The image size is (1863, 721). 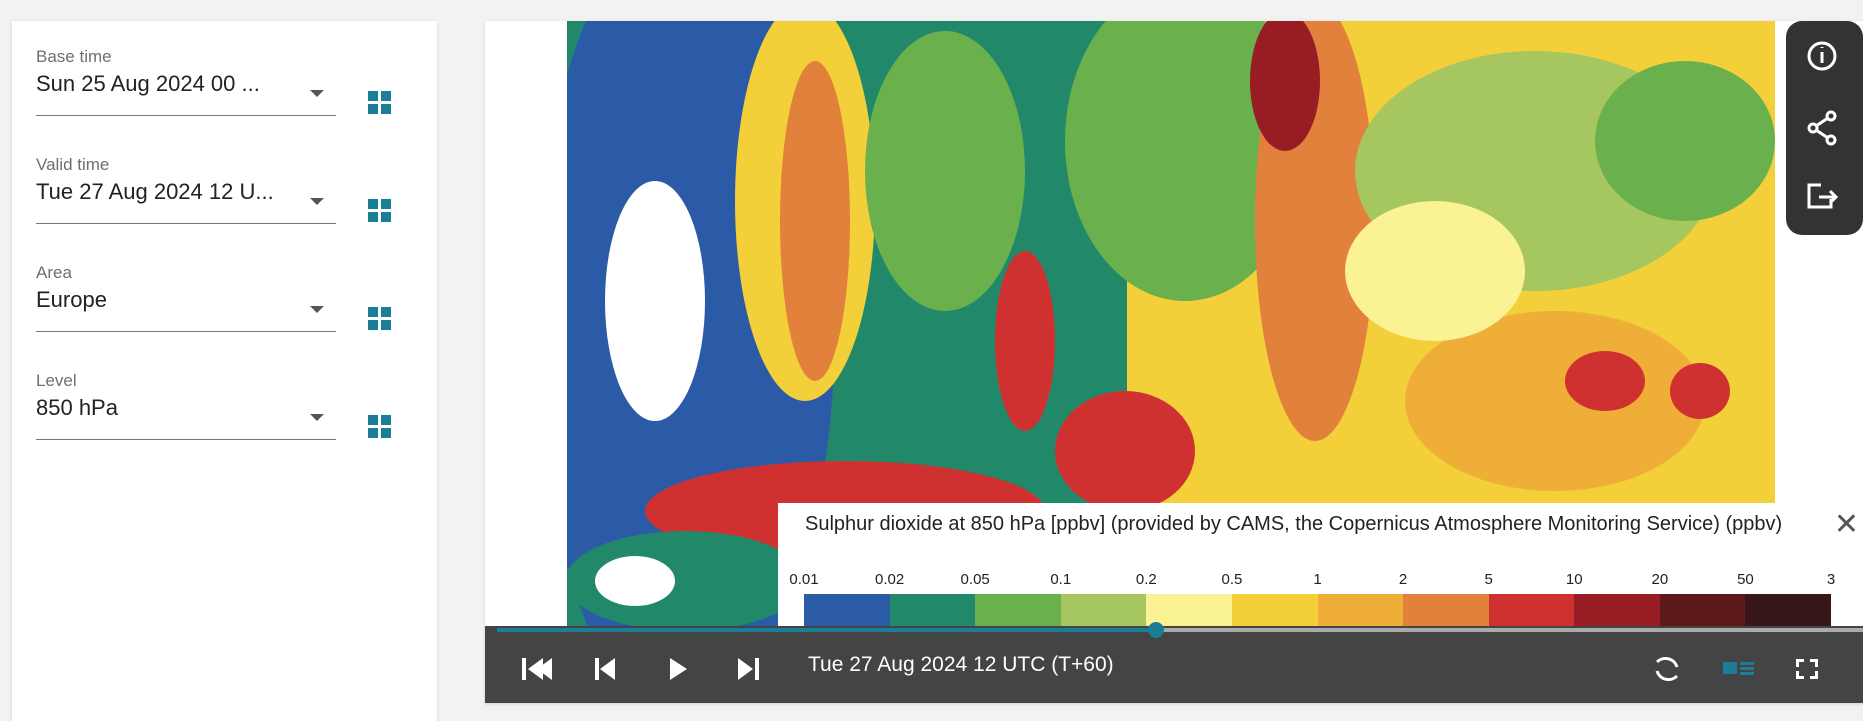 I want to click on legend-label: 0.5, so click(x=1232, y=579).